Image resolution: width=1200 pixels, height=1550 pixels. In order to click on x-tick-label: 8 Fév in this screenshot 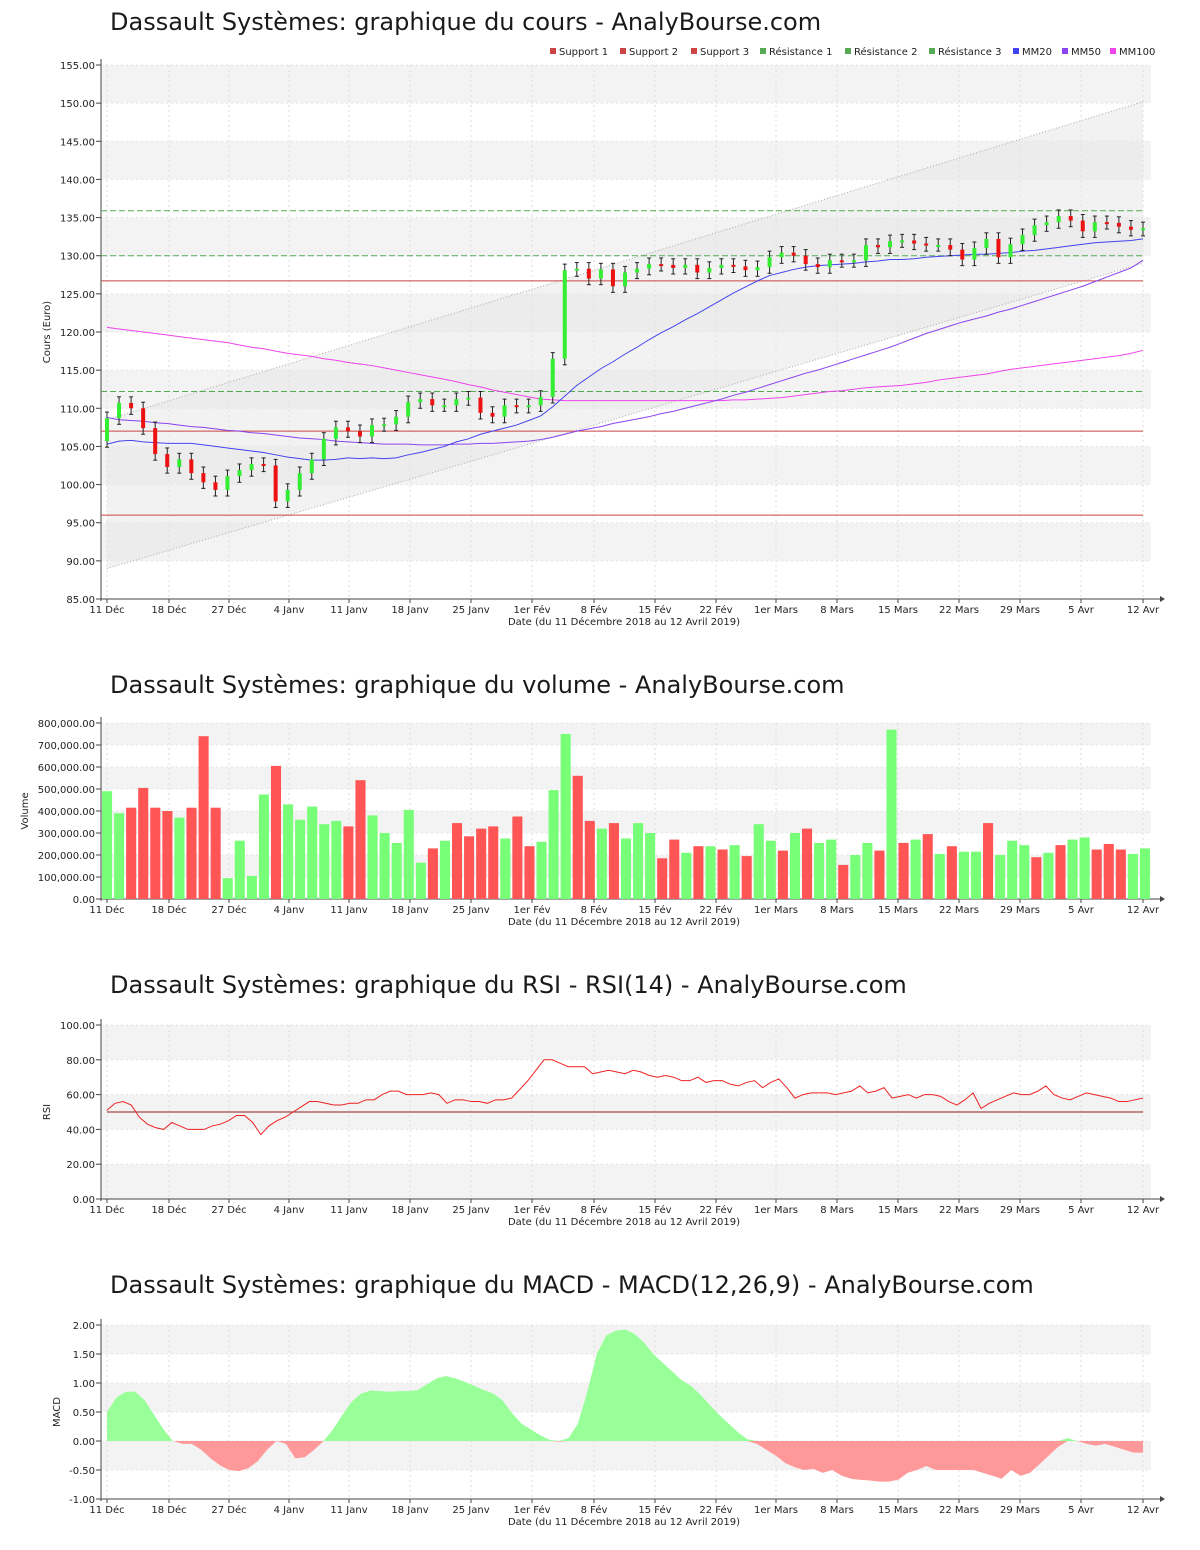, I will do `click(594, 1510)`.